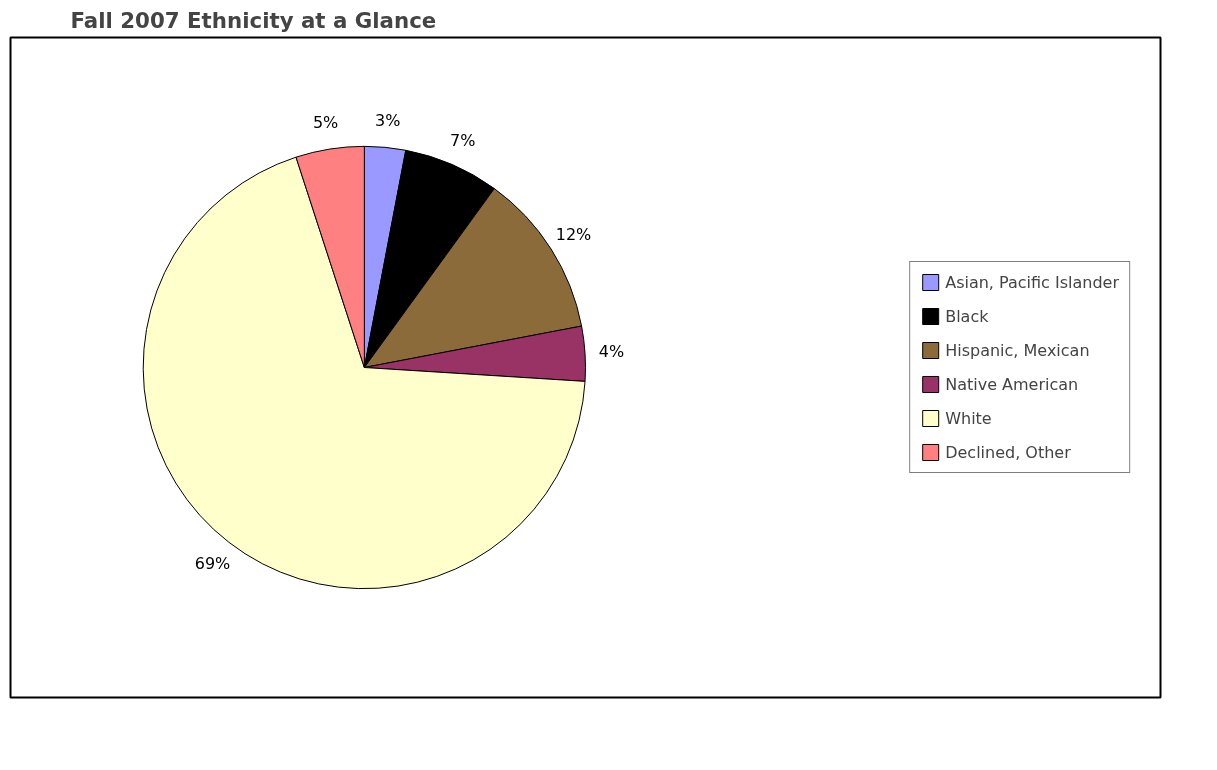 This screenshot has width=1217, height=770. What do you see at coordinates (463, 140) in the screenshot?
I see `data-label: 7%` at bounding box center [463, 140].